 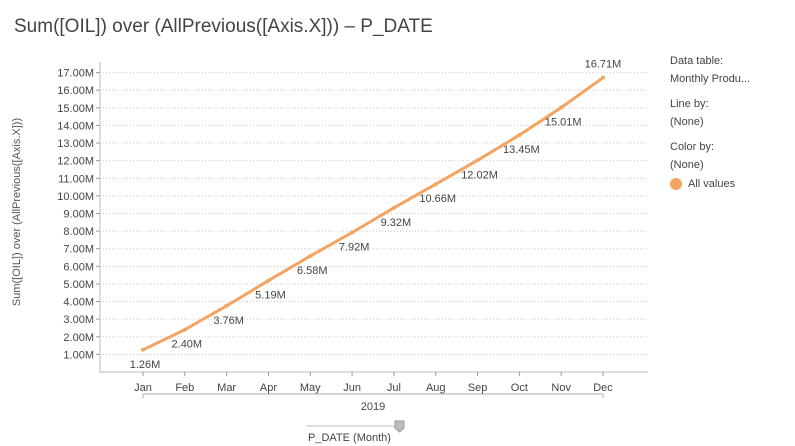 What do you see at coordinates (143, 388) in the screenshot?
I see `x-tick-label: Jan` at bounding box center [143, 388].